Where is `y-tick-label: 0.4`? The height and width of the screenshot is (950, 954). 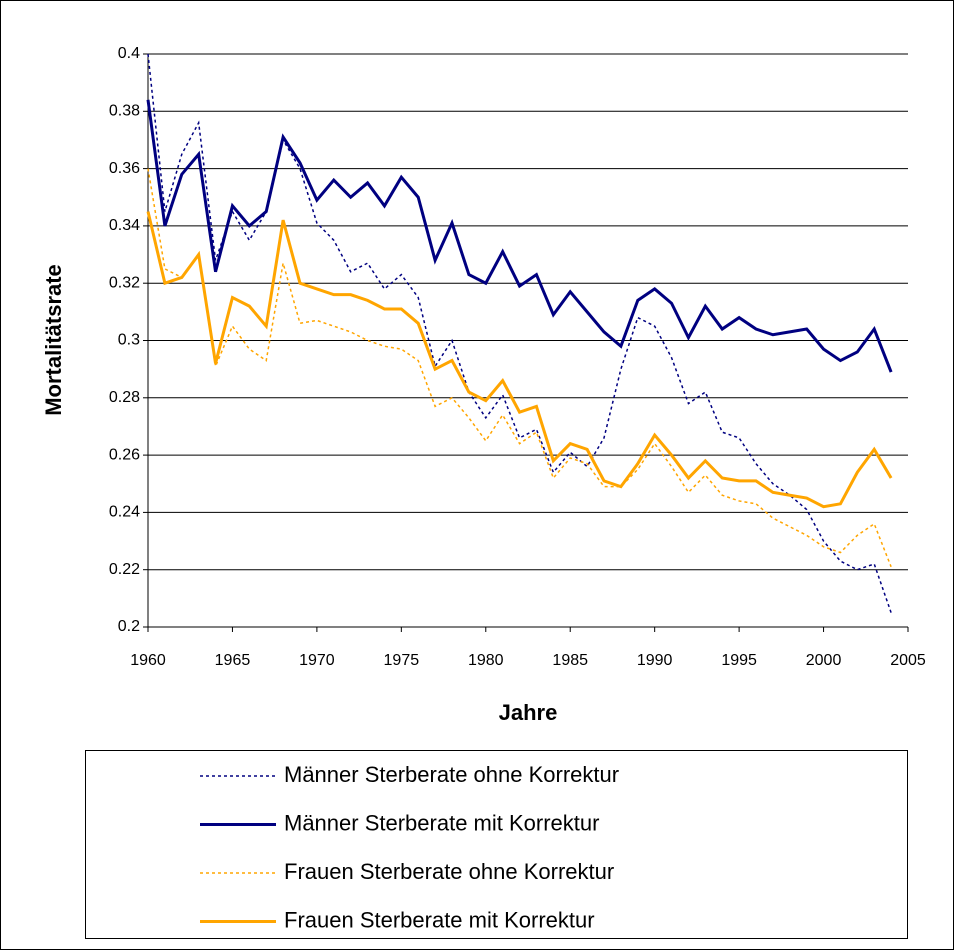 y-tick-label: 0.4 is located at coordinates (129, 53).